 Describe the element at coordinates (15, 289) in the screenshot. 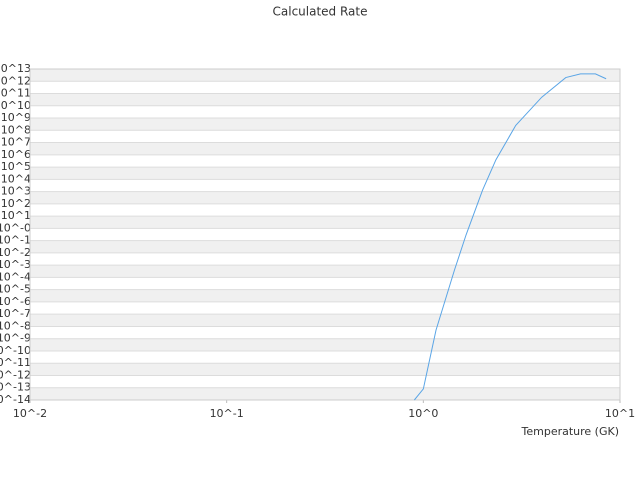

I see `y-tick-label: 10^-5` at that location.